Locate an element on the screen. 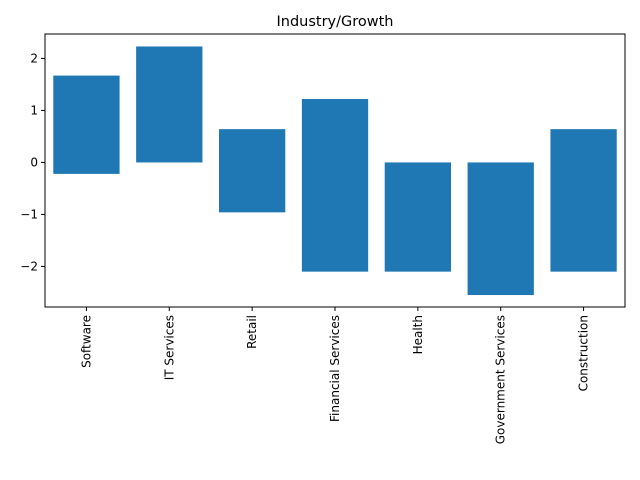  bar-software is located at coordinates (86, 124).